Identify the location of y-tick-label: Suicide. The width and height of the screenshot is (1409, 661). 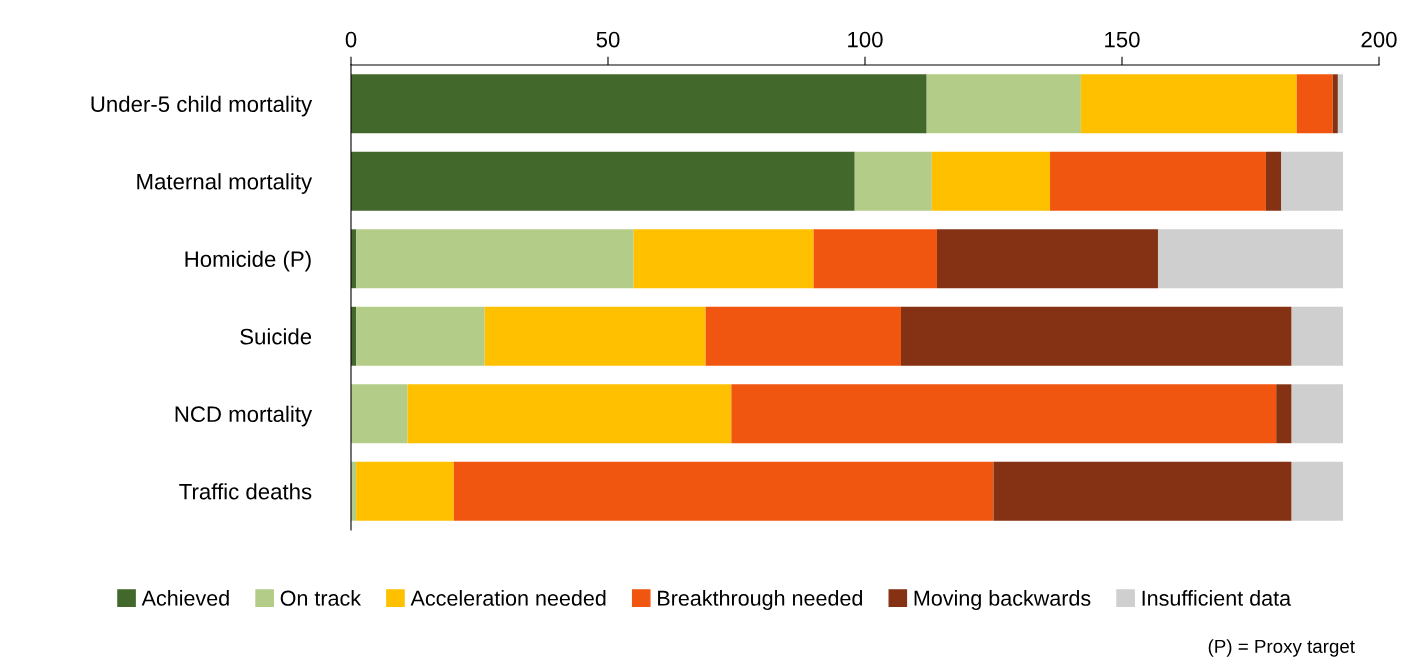
(276, 336).